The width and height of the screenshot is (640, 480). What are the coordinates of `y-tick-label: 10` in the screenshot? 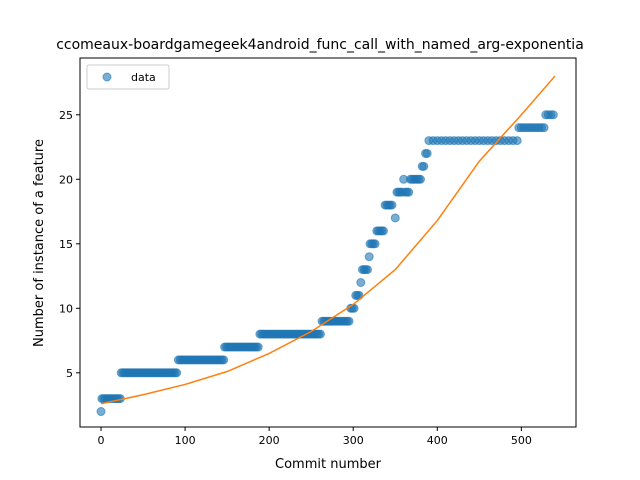 It's located at (66, 308).